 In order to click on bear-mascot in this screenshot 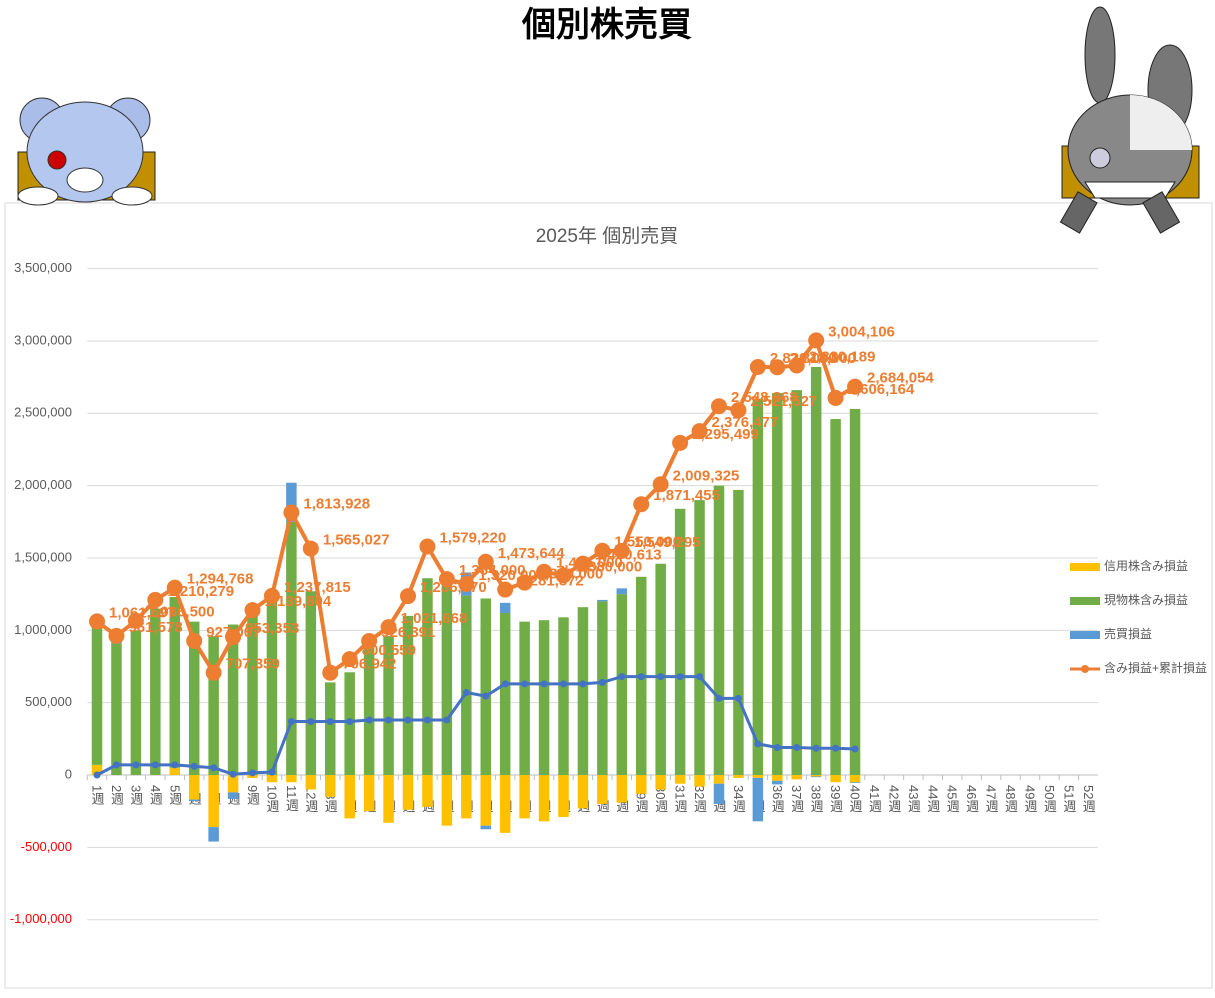, I will do `click(86, 151)`.